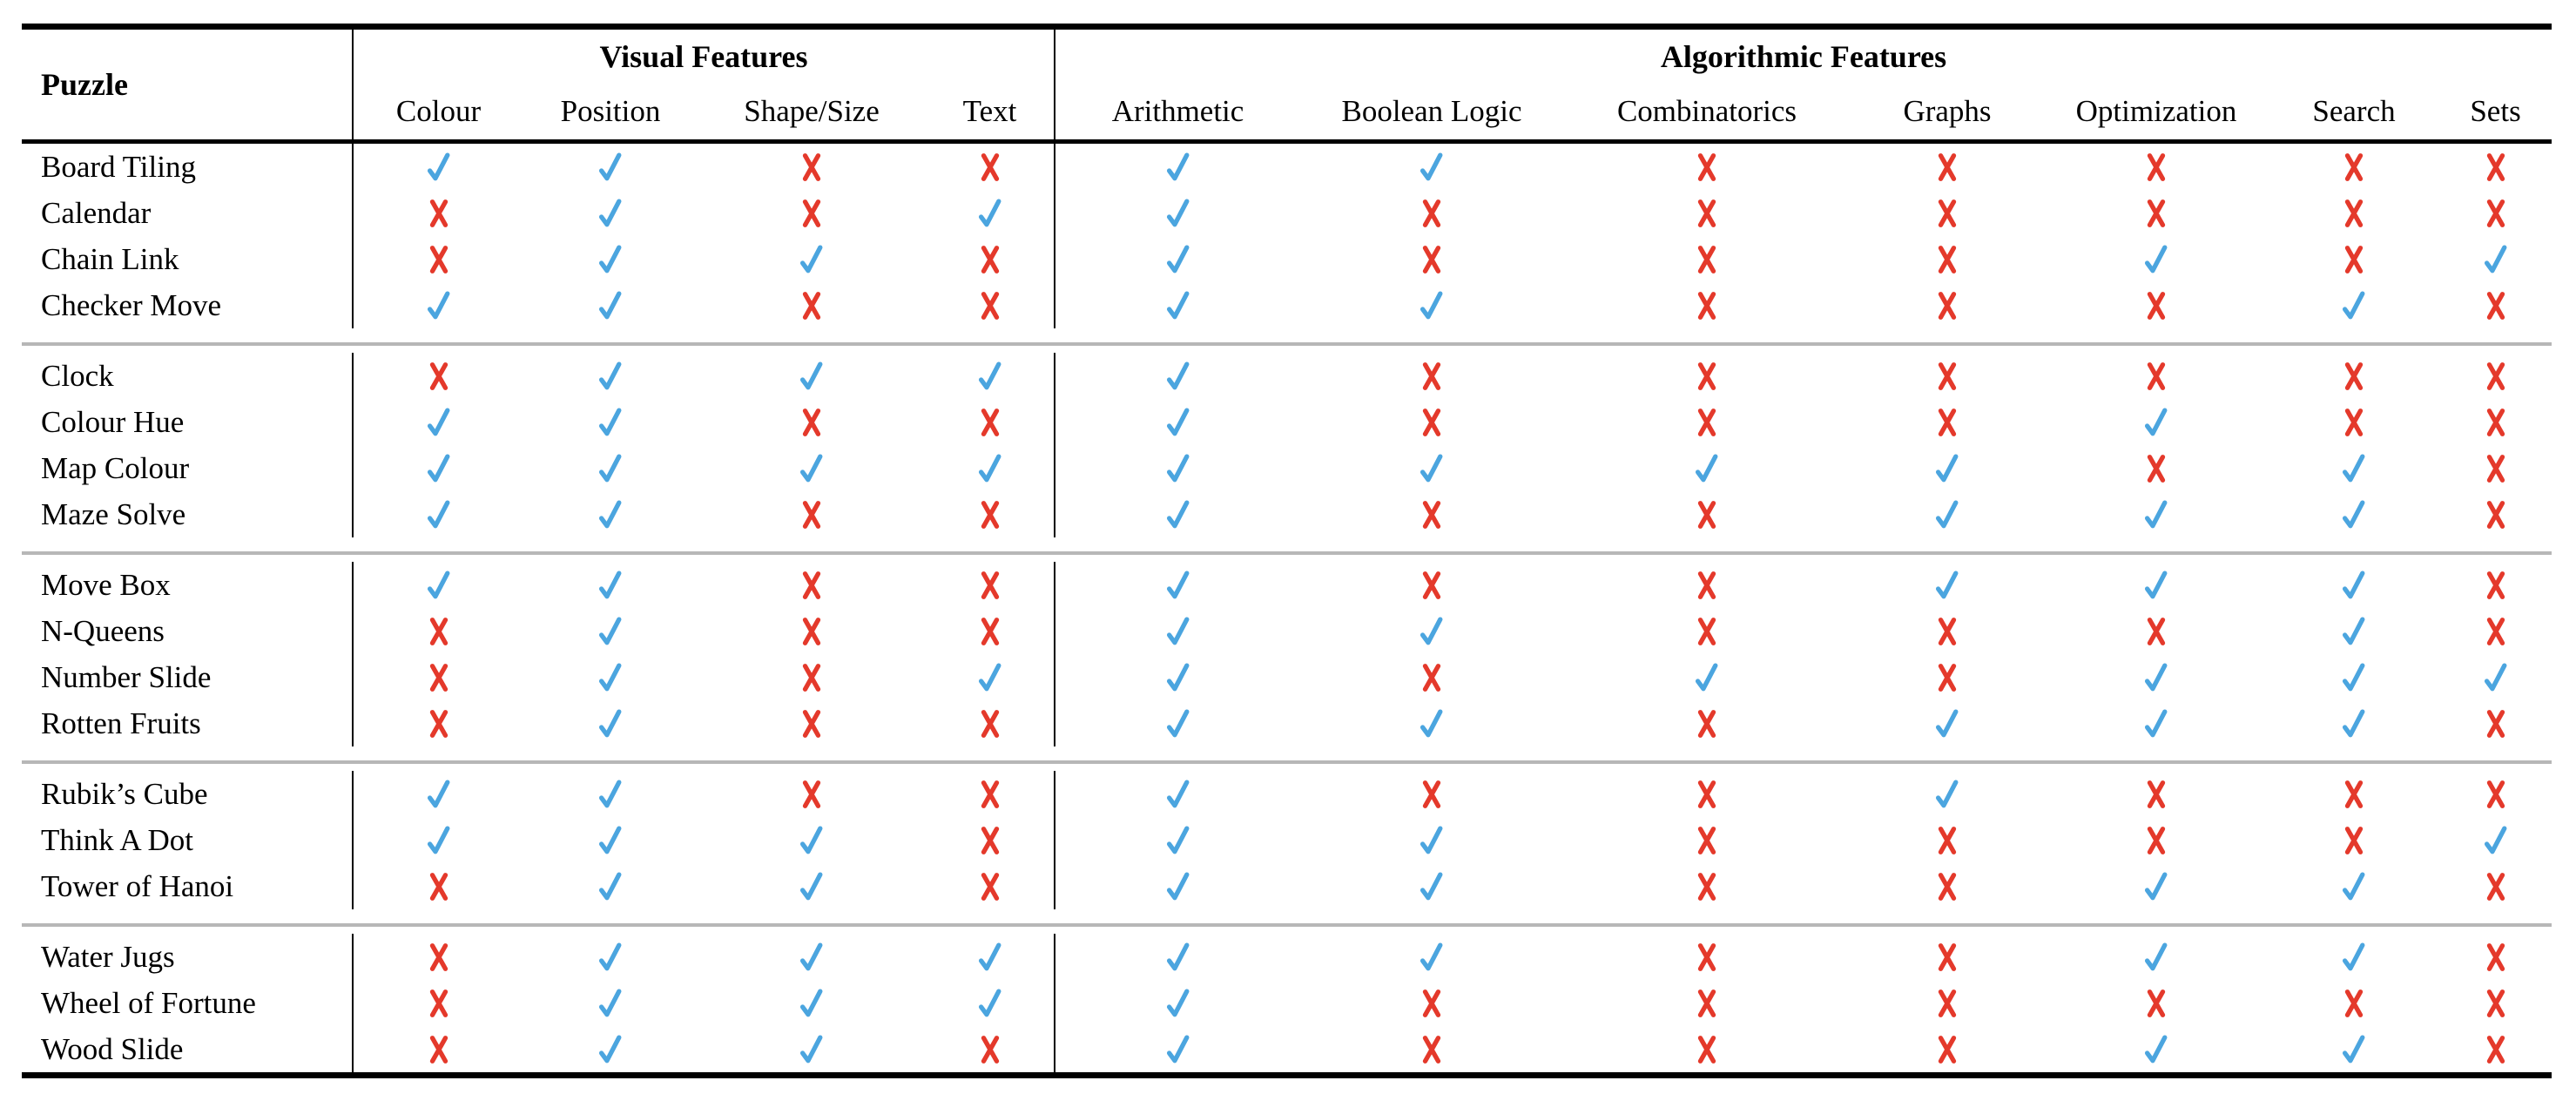  Describe the element at coordinates (1287, 166) in the screenshot. I see `table-row: Board Tiling` at that location.